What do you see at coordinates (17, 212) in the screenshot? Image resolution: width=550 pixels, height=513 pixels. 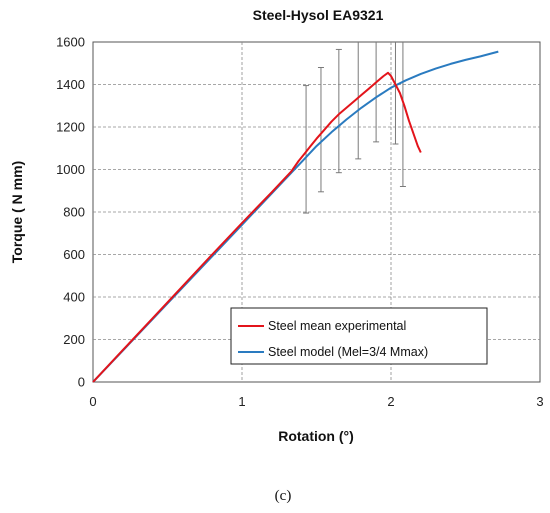 I see `y-axis-label: Torque ( N mm)` at bounding box center [17, 212].